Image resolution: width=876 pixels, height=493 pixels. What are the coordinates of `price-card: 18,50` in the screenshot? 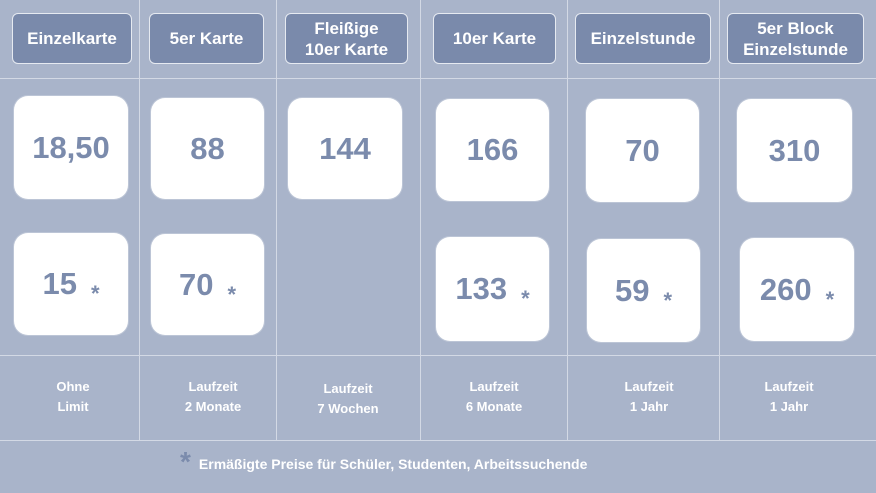 It's located at (71, 147).